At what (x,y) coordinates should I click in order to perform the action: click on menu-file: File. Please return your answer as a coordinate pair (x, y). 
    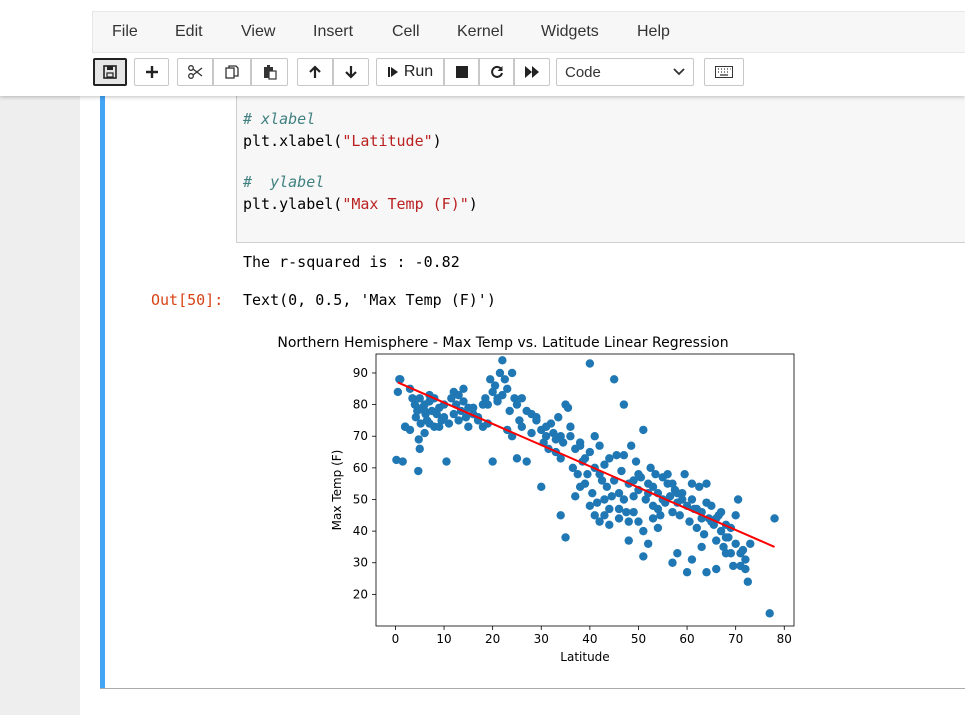
    Looking at the image, I should click on (125, 31).